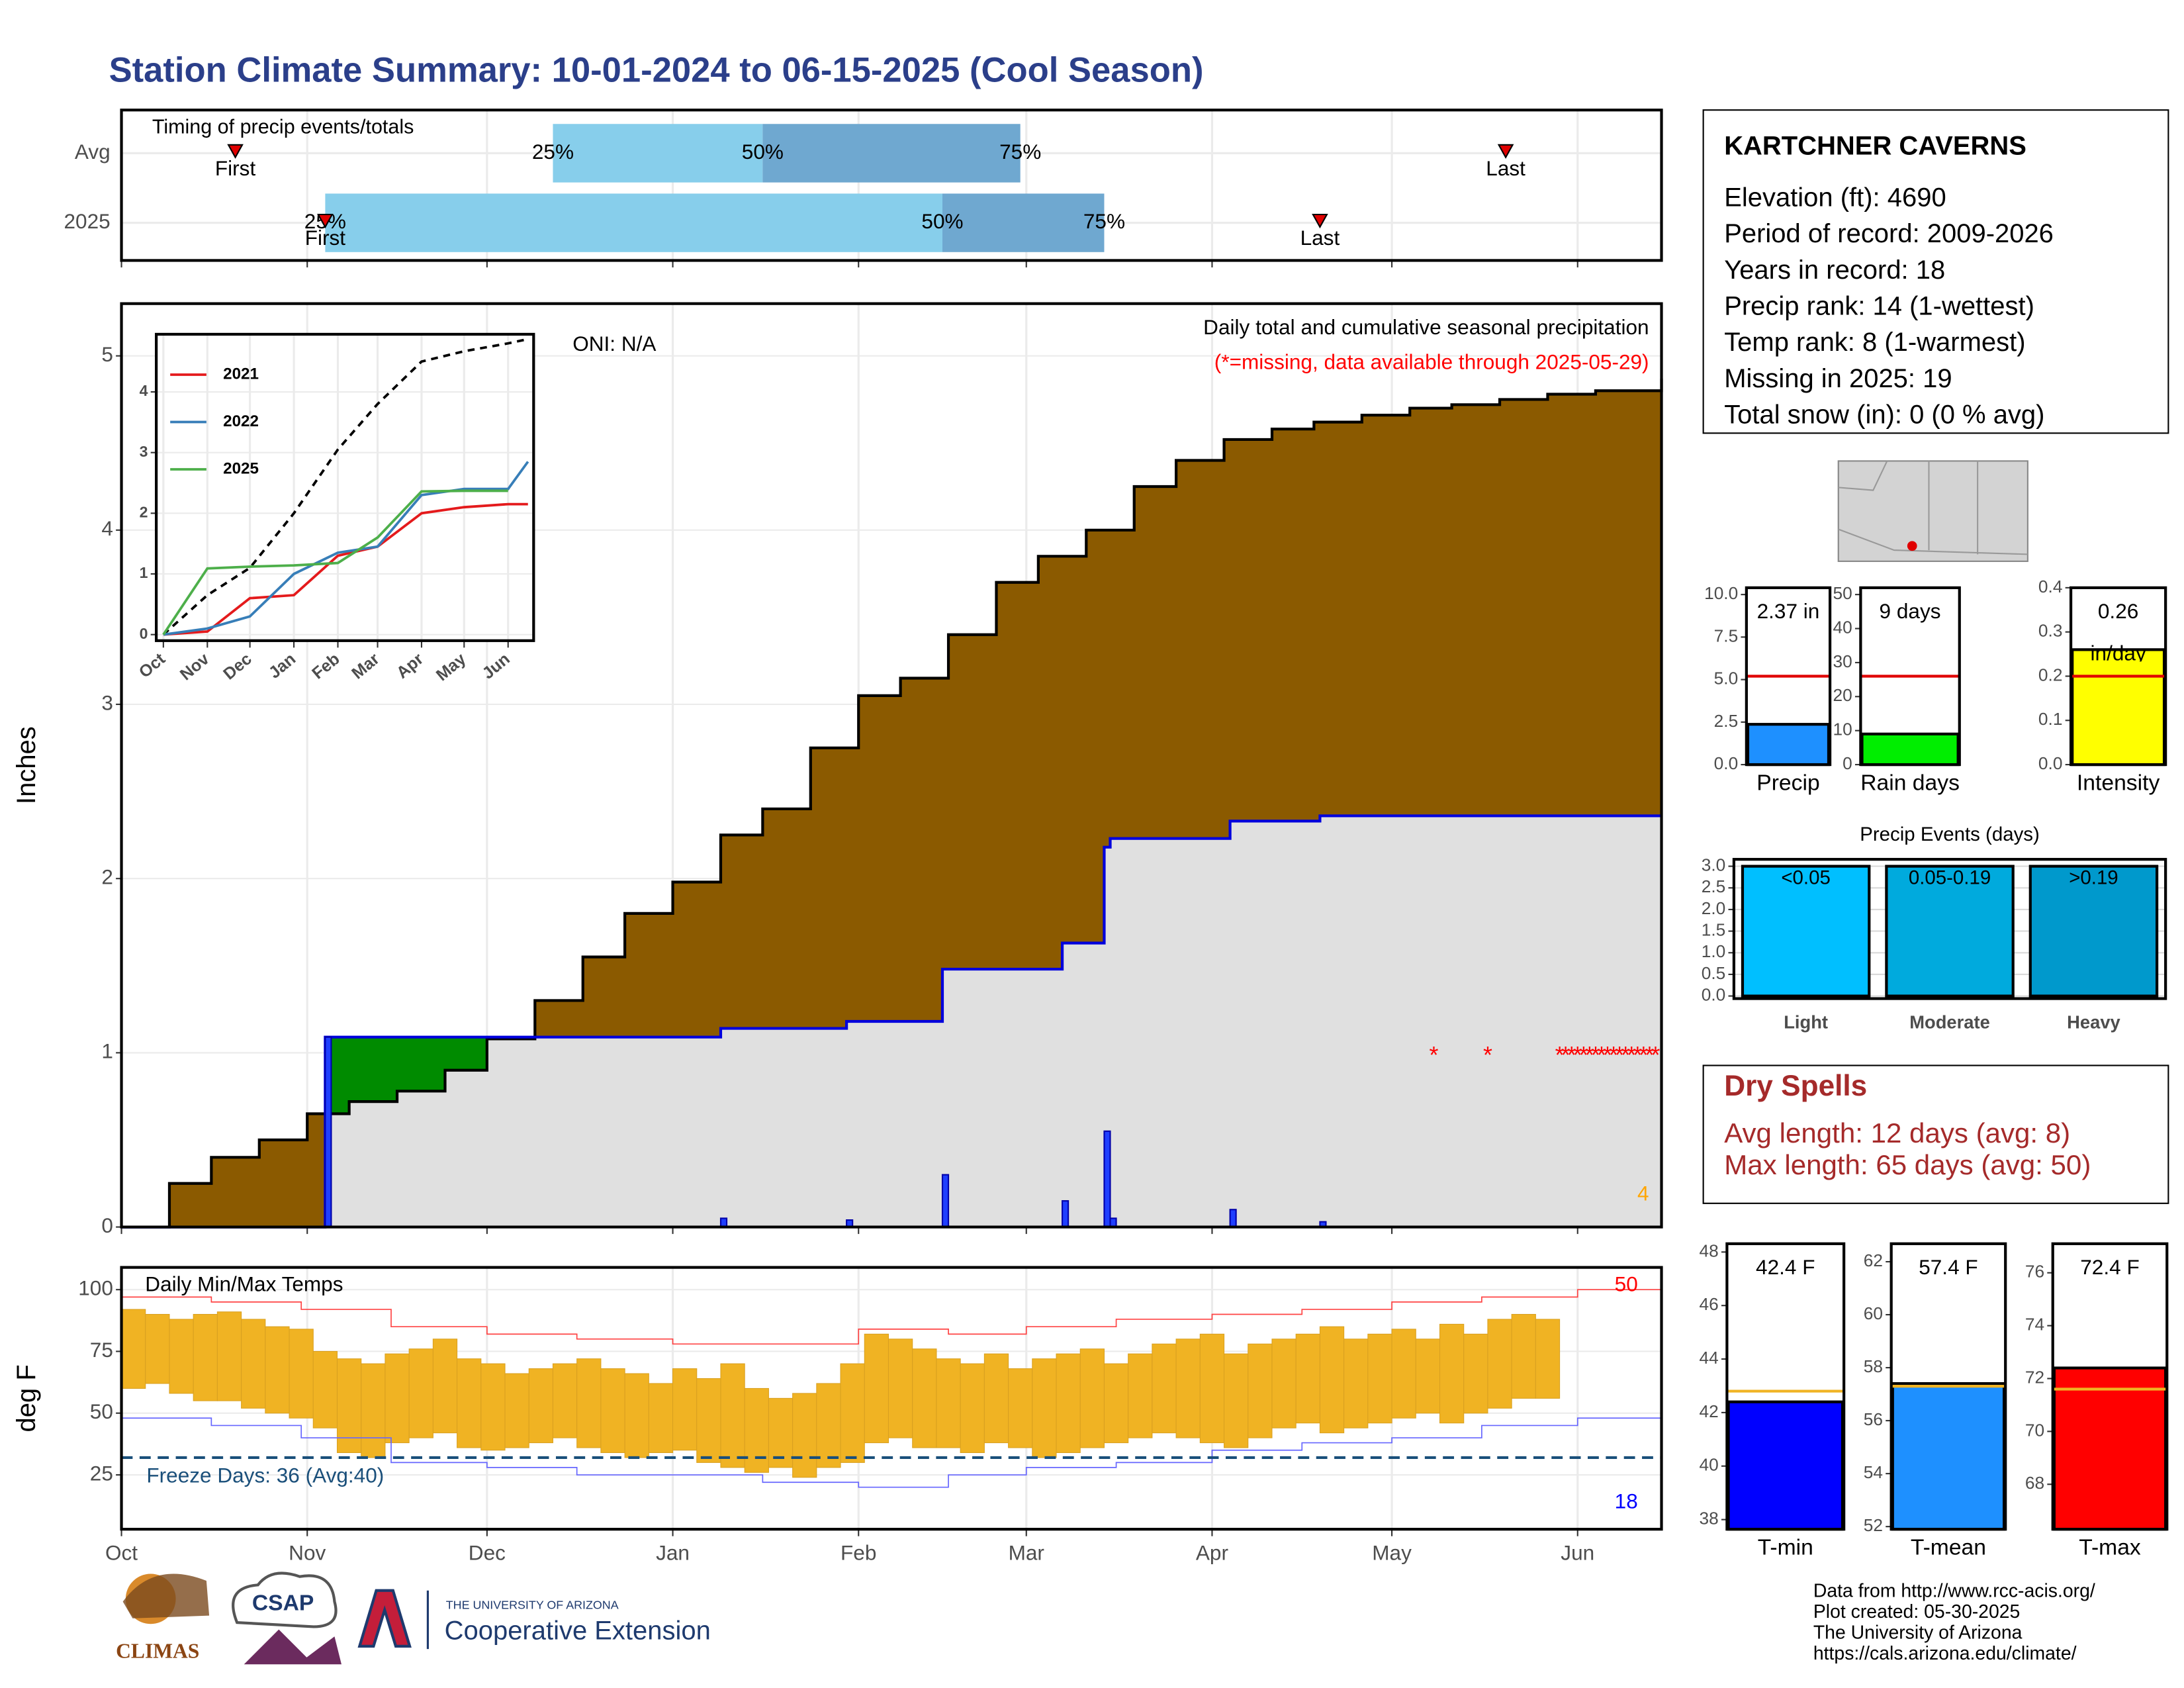 The width and height of the screenshot is (2184, 1688). Describe the element at coordinates (2034, 1430) in the screenshot. I see `y-tick-label: 70` at that location.